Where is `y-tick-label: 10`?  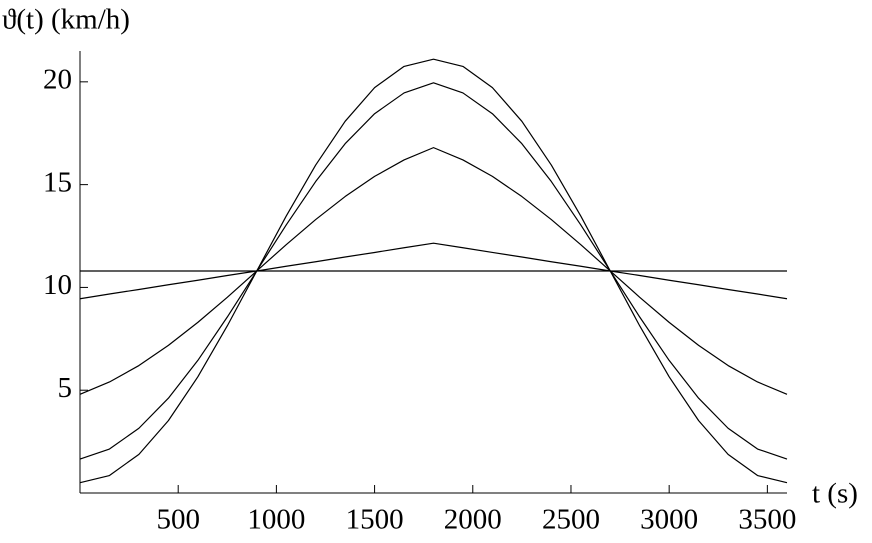
y-tick-label: 10 is located at coordinates (57, 285).